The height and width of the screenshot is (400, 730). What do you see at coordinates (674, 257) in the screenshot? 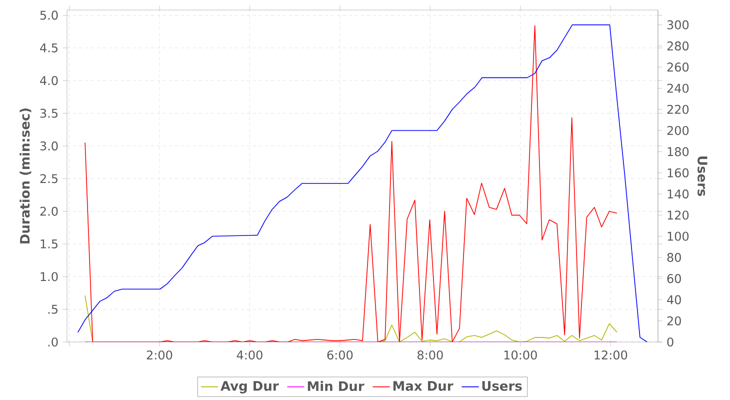
I see `y2-tick-label: 80` at bounding box center [674, 257].